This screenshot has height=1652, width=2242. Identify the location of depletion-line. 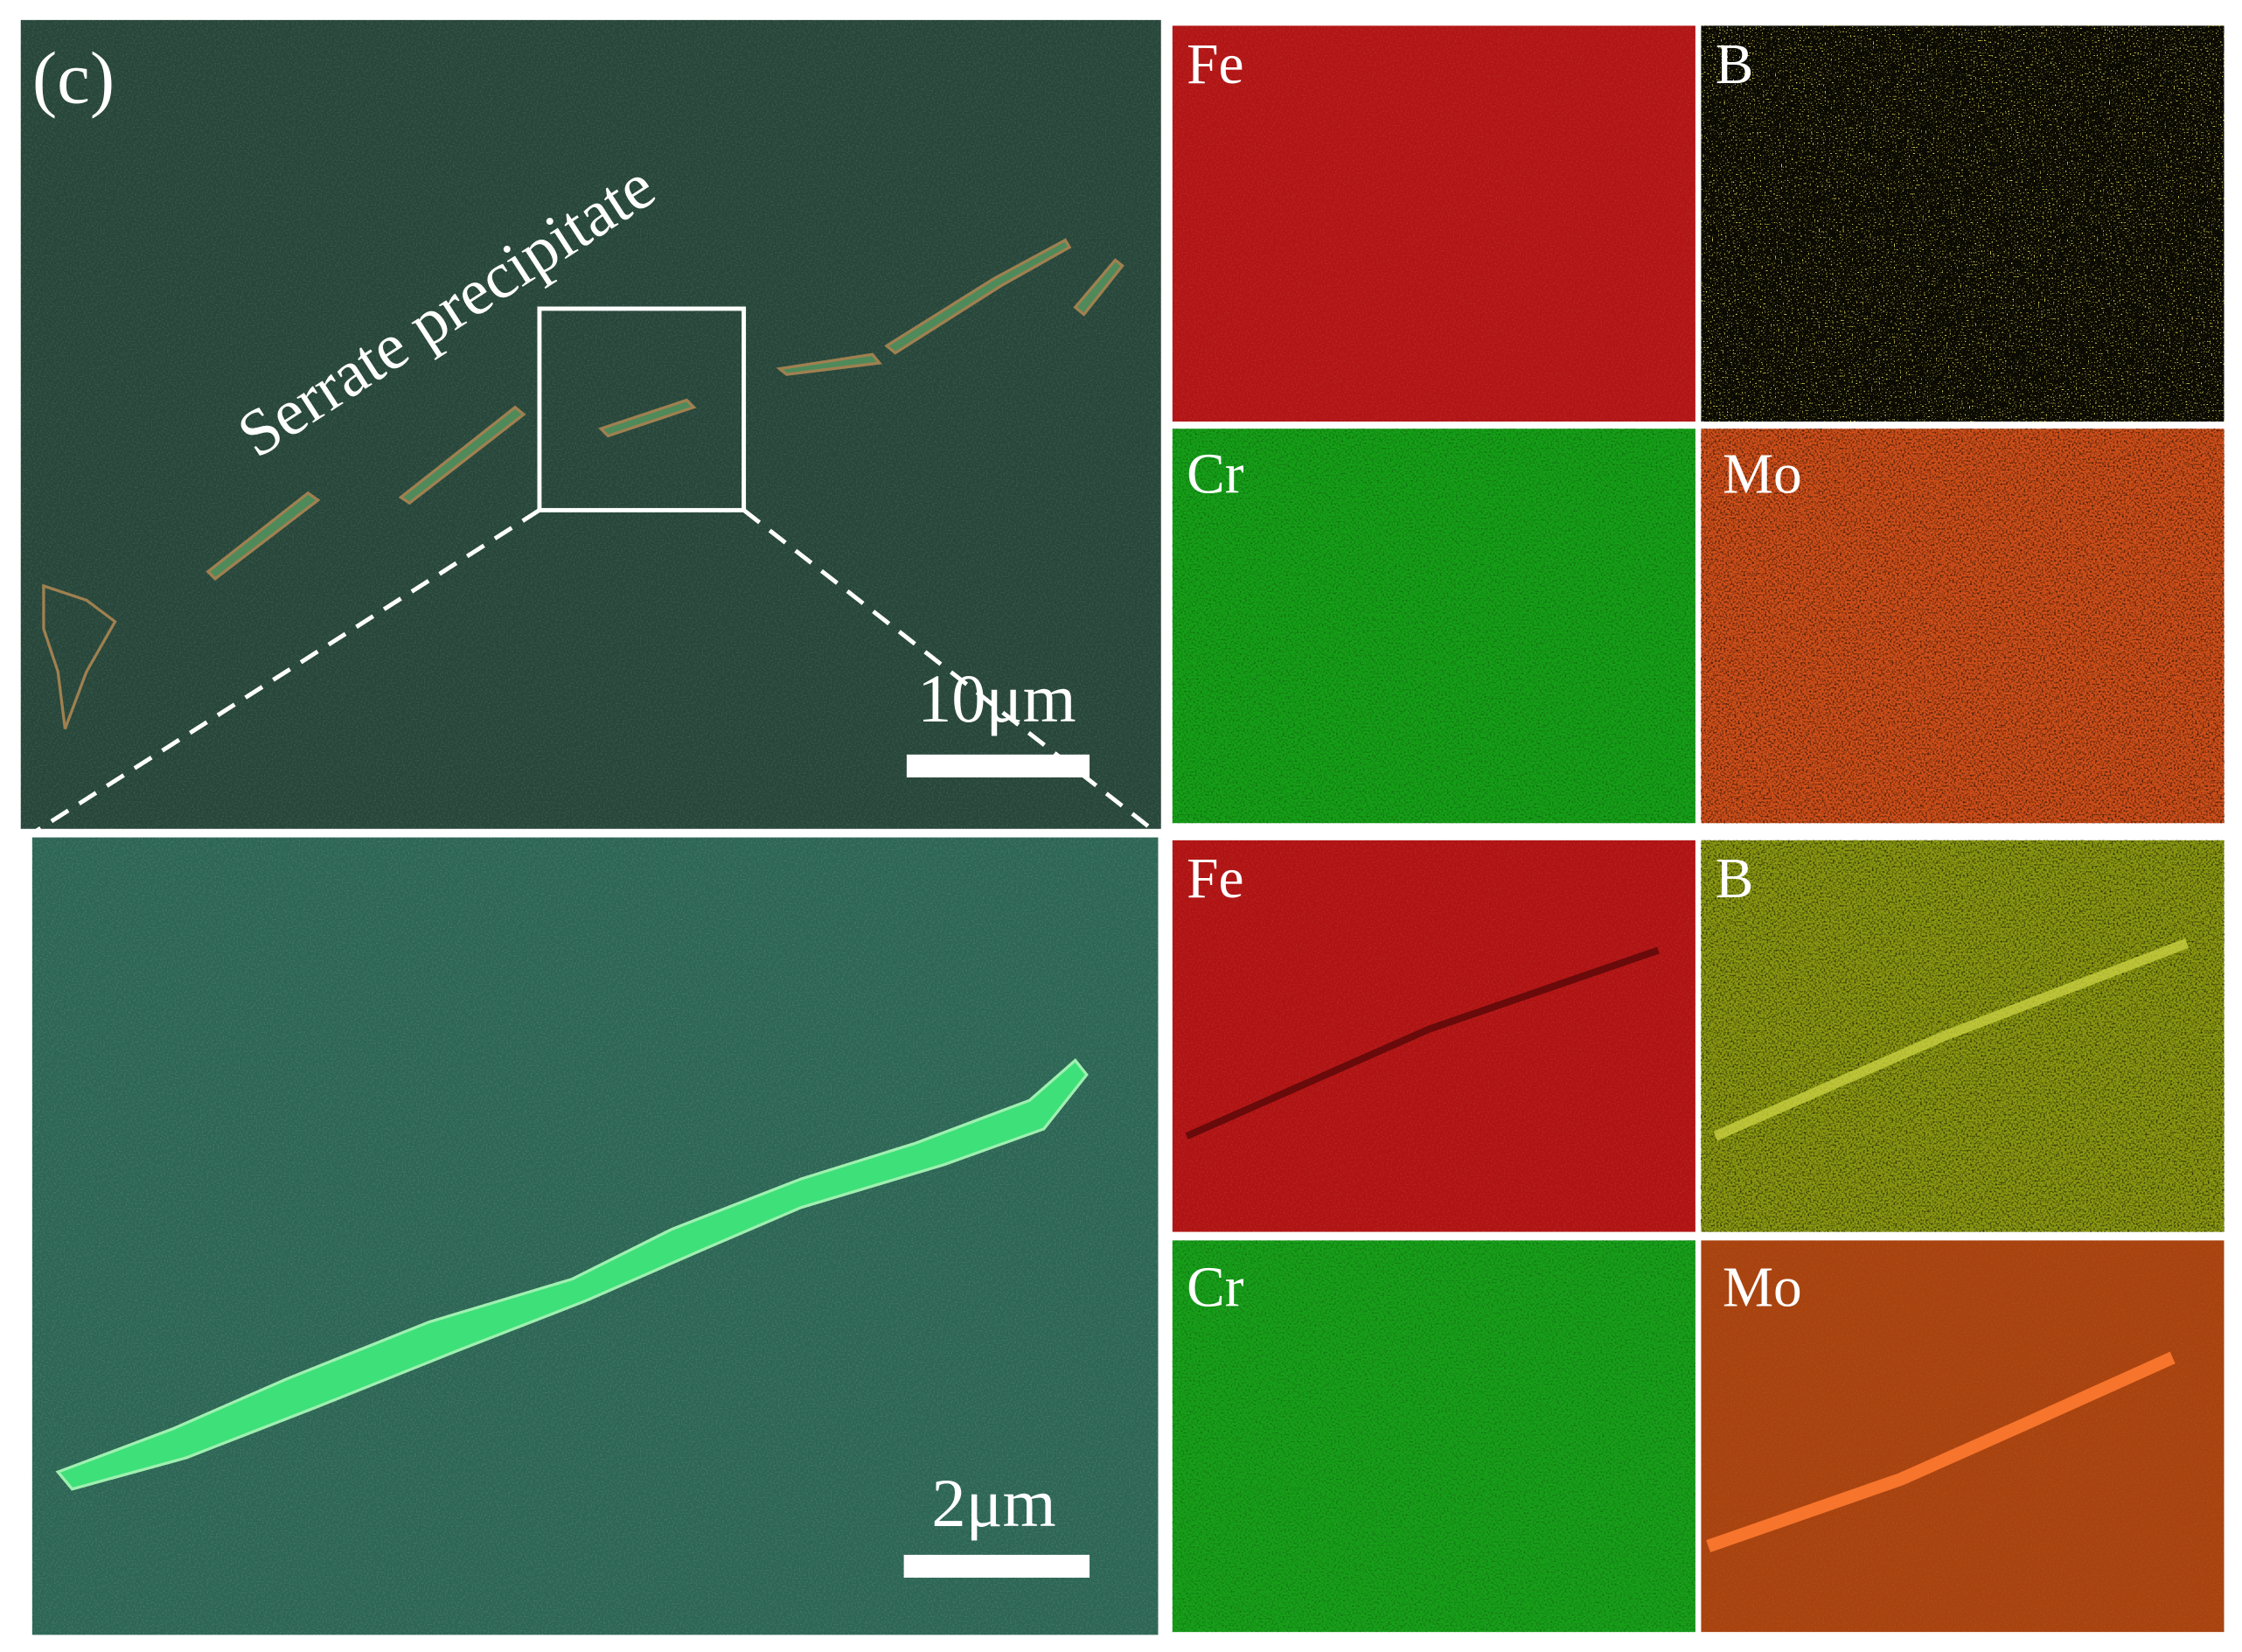
(1423, 1043).